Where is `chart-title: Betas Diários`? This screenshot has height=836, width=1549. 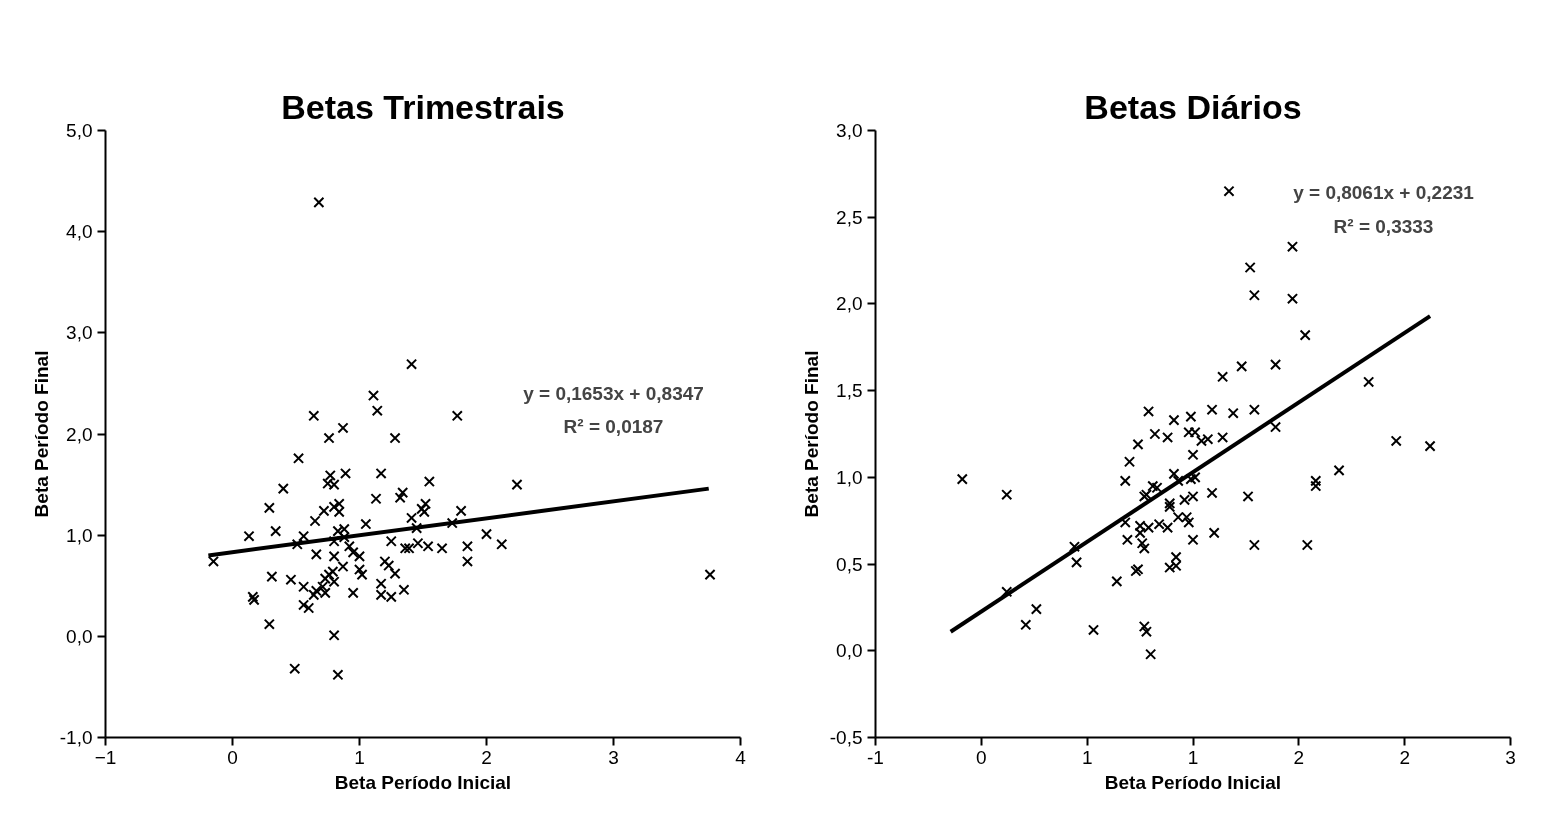 chart-title: Betas Diários is located at coordinates (1193, 106).